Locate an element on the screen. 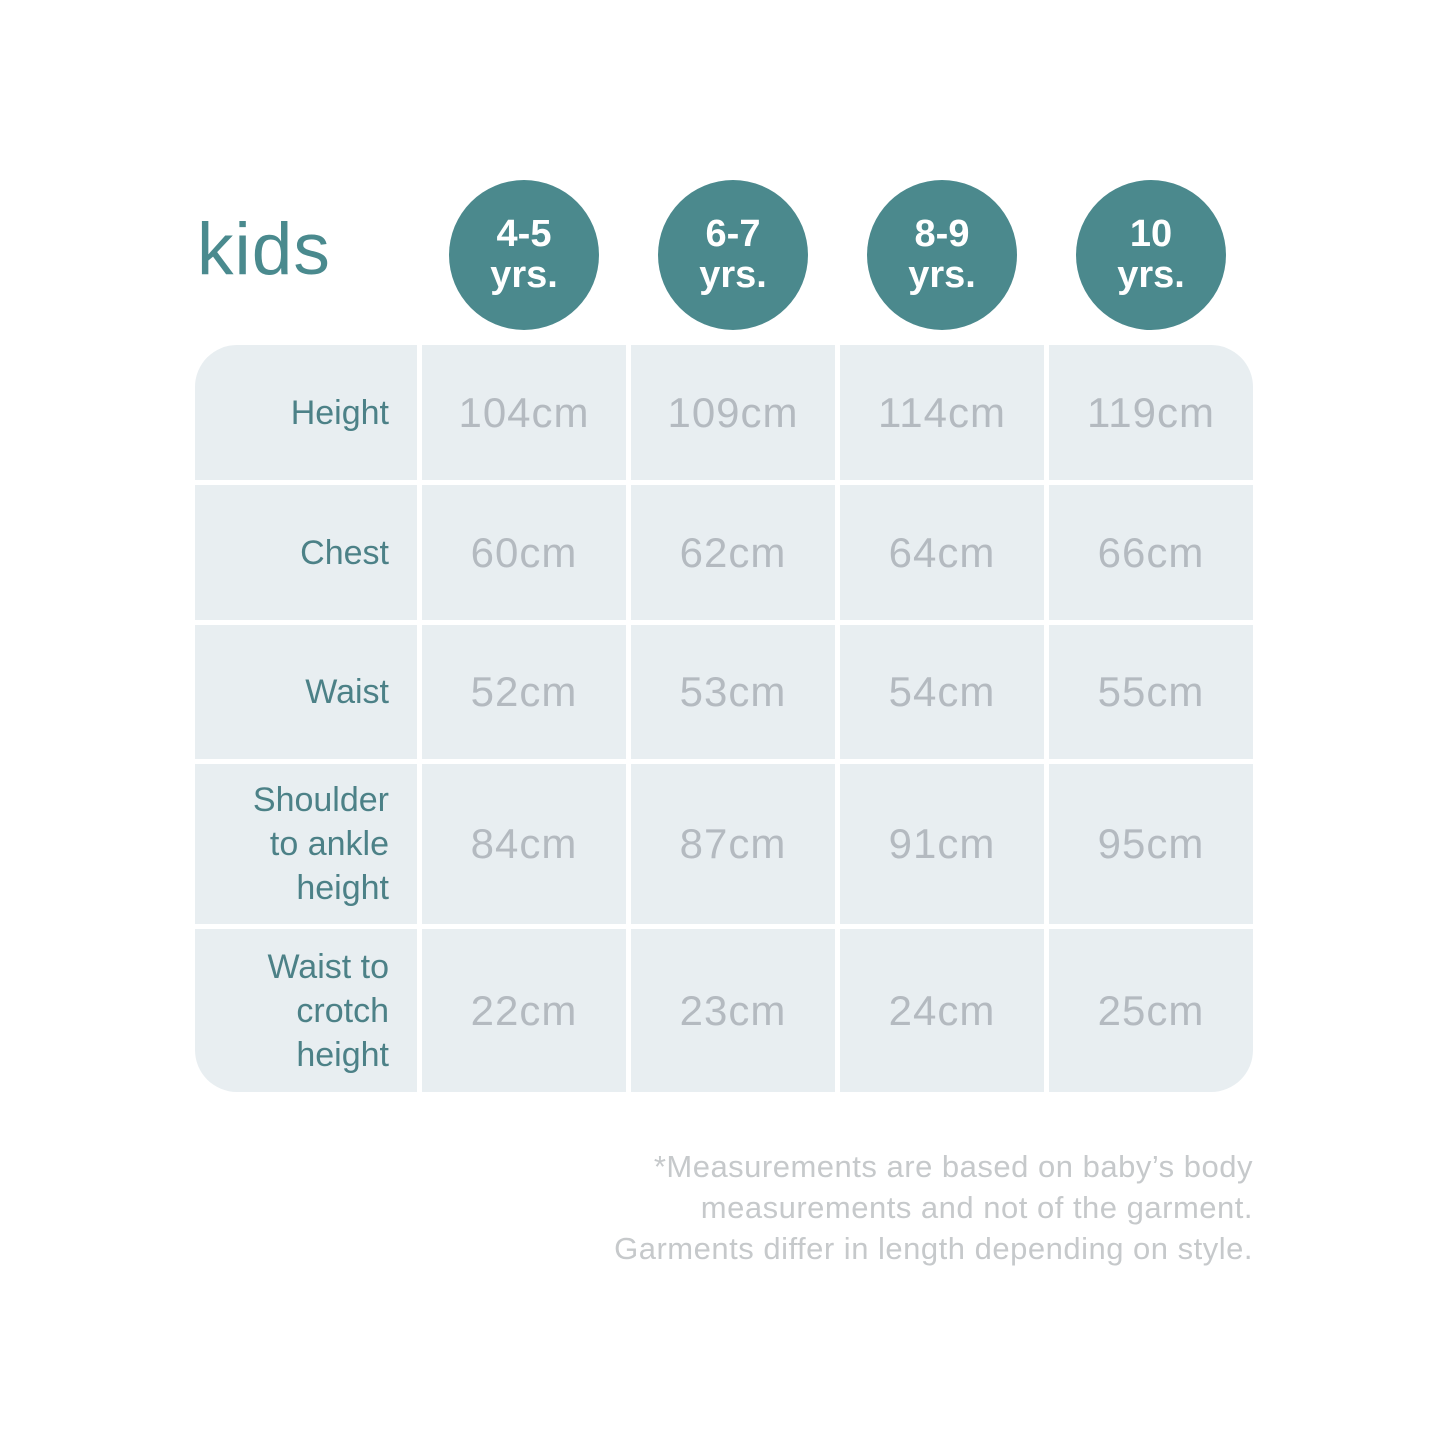  footnote-line-2: measurements and not of the garment. is located at coordinates (976, 1207).